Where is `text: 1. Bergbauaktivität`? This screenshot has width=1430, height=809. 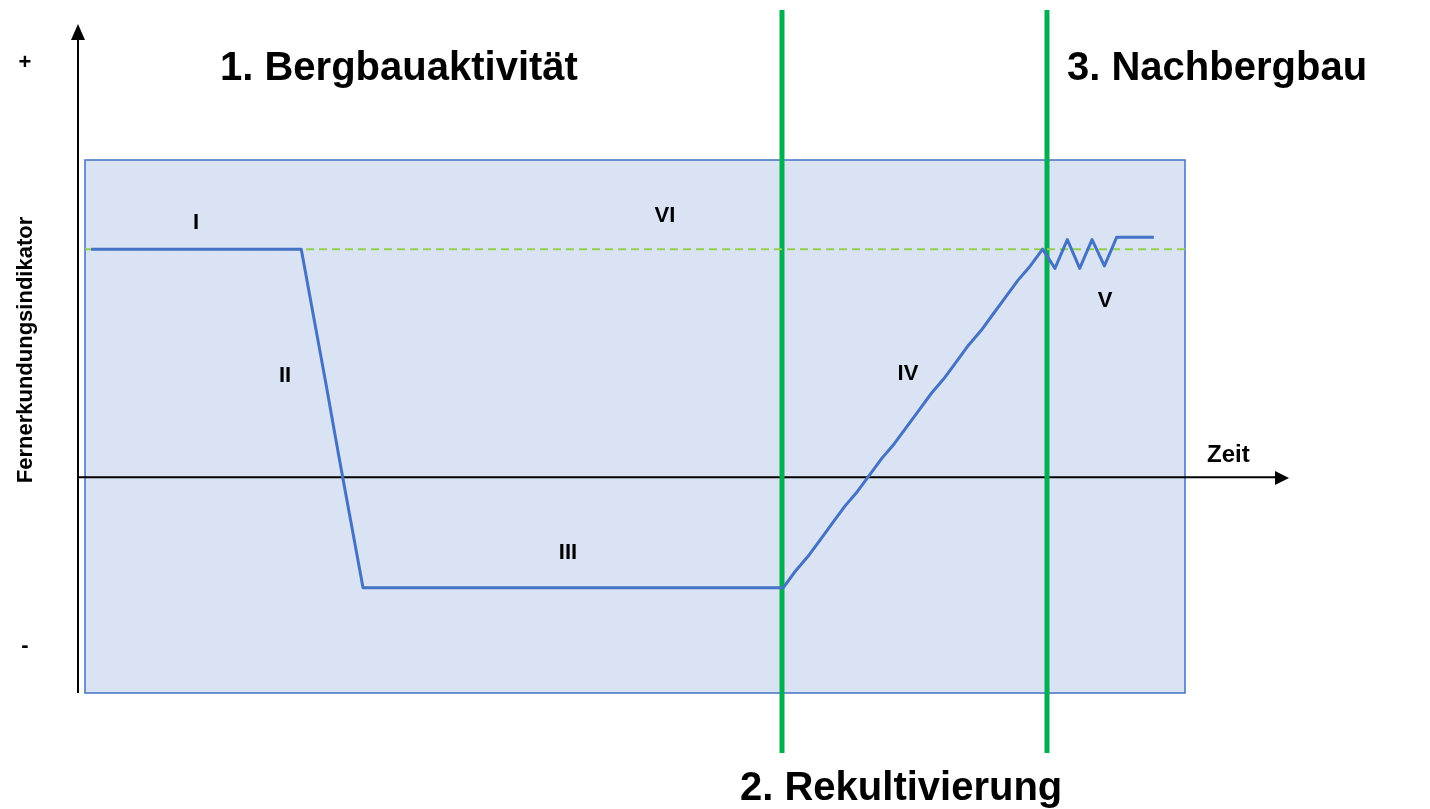 text: 1. Bergbauaktivität is located at coordinates (399, 66).